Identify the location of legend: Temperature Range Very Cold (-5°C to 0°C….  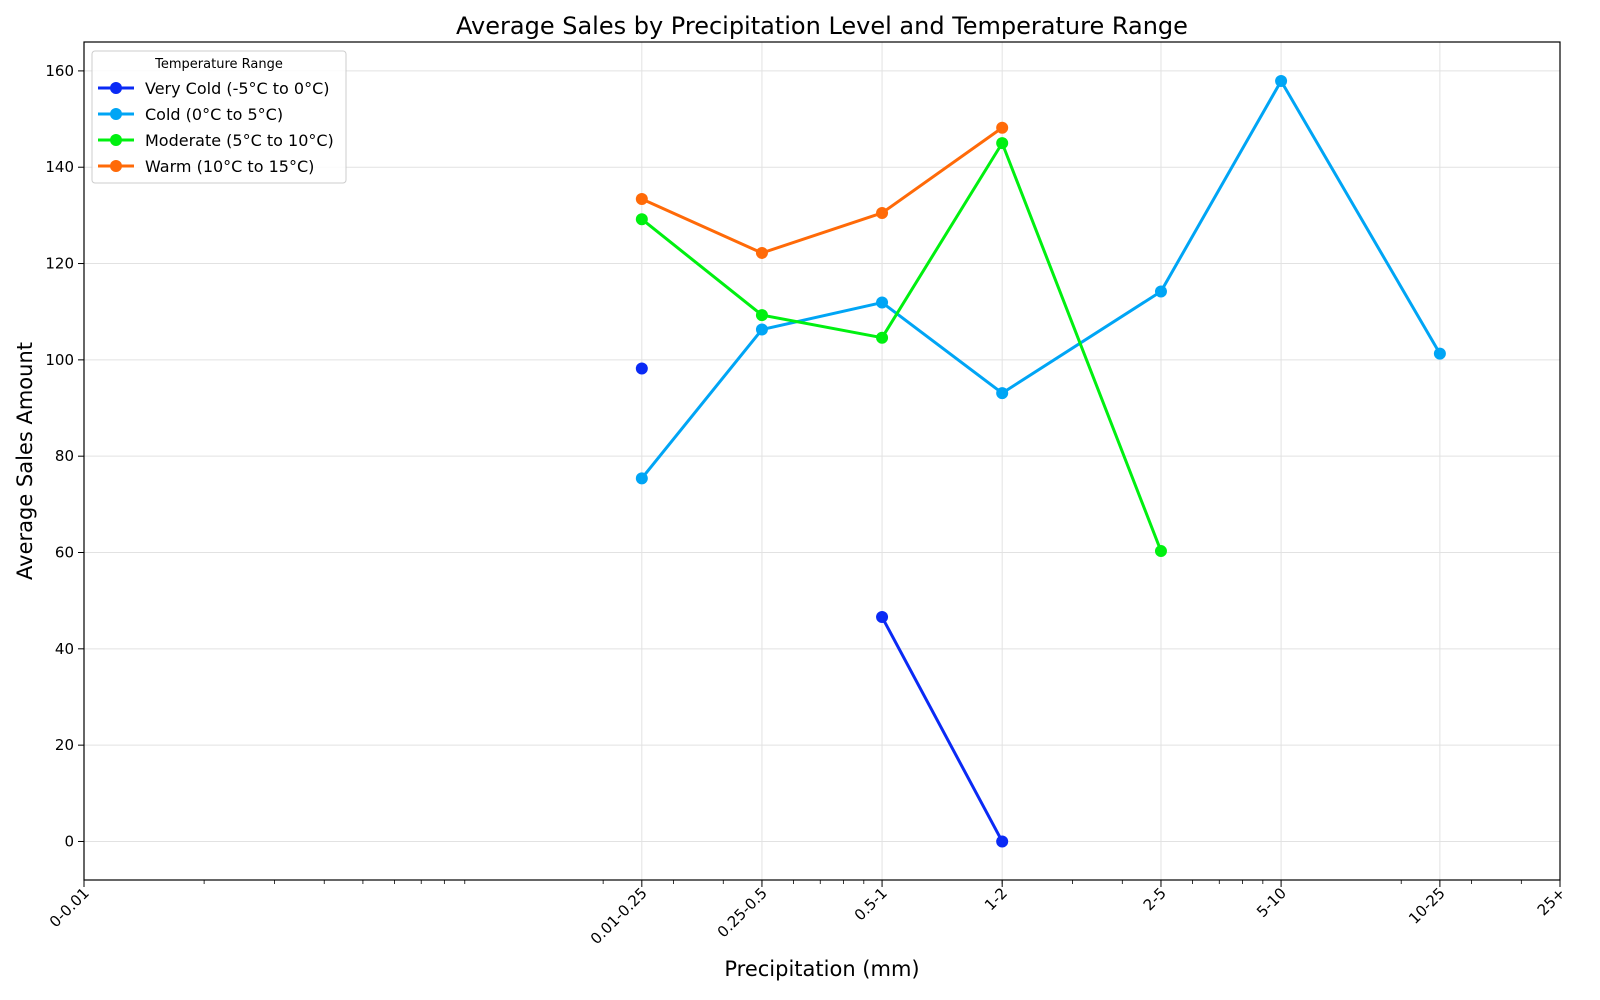
(219, 117).